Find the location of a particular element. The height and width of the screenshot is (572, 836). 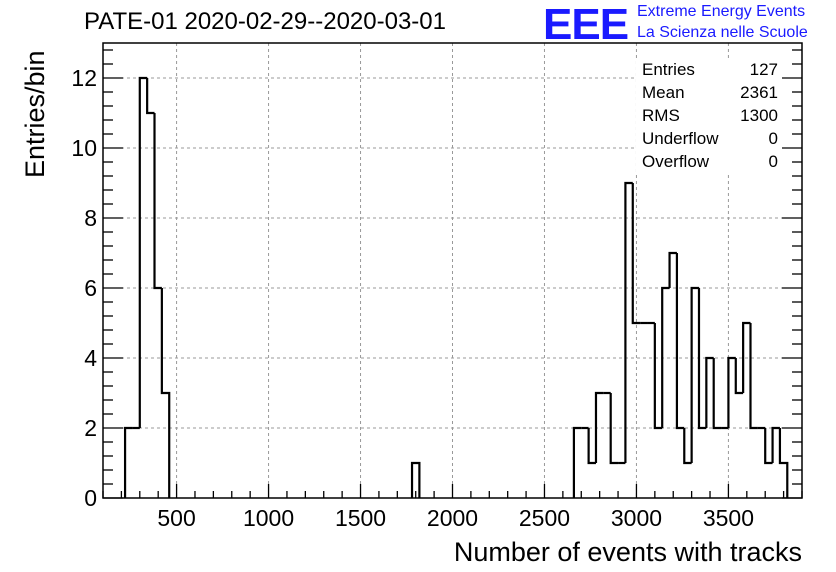

stats-label: Entries is located at coordinates (668, 69).